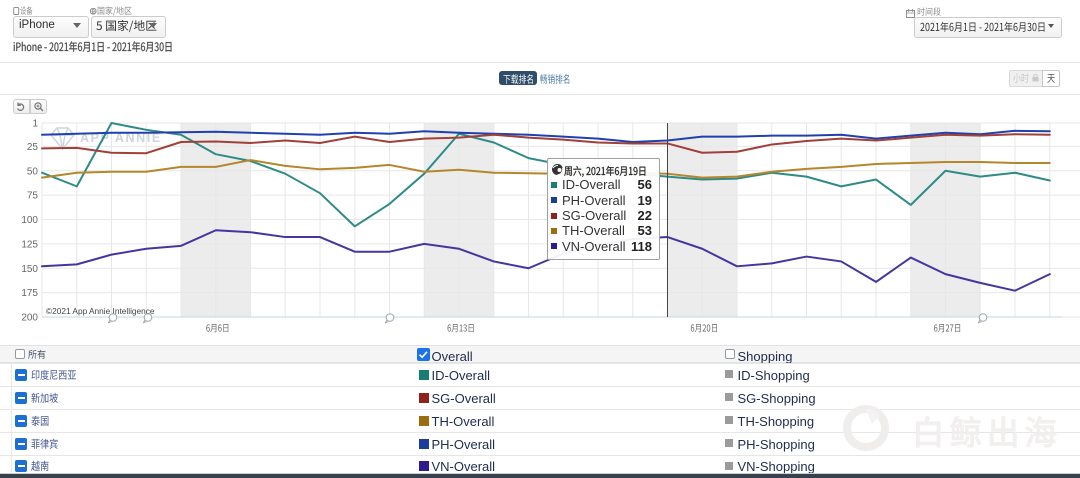  I want to click on svg-text: 150, so click(29, 269).